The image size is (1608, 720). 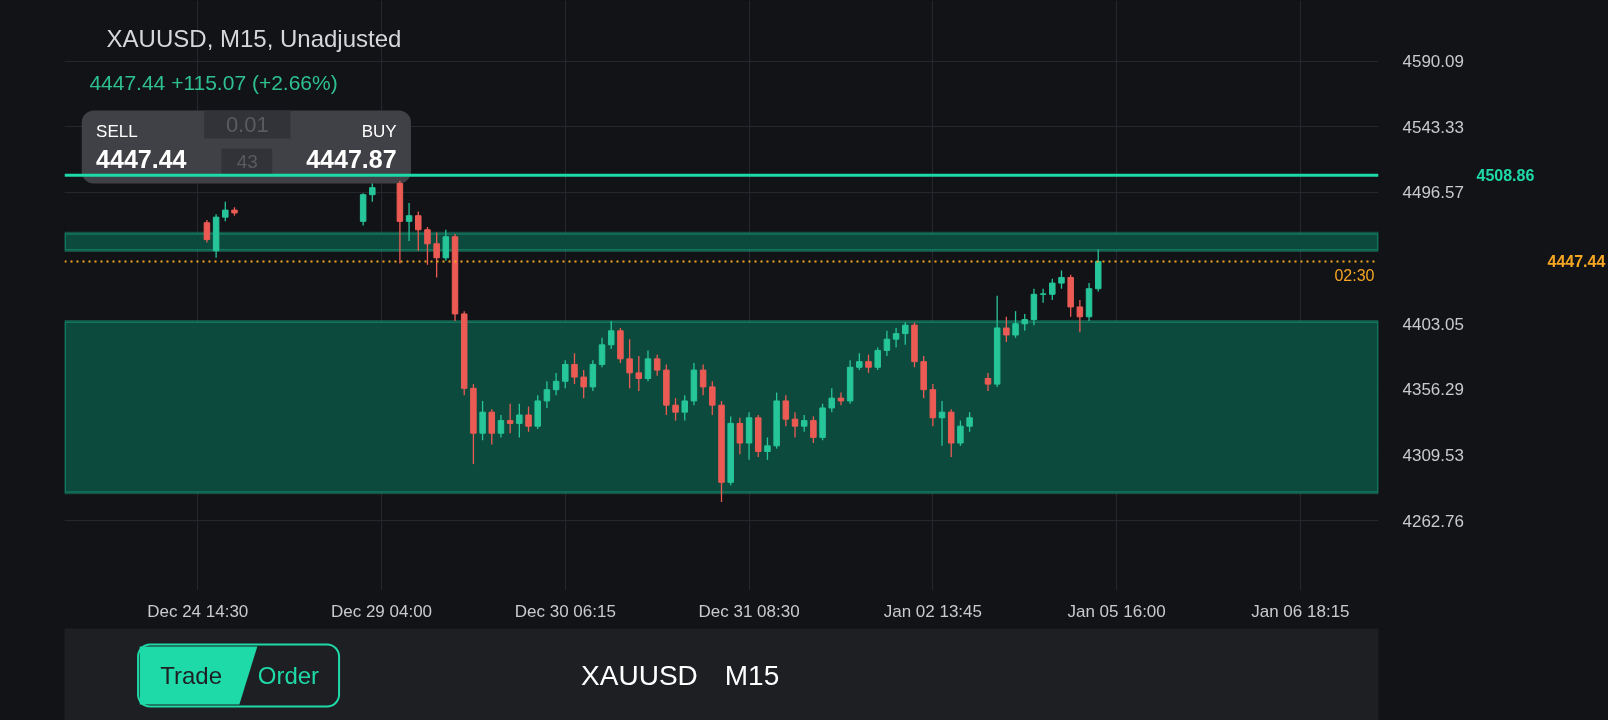 I want to click on y-tick-label: 4496.57, so click(x=1433, y=193).